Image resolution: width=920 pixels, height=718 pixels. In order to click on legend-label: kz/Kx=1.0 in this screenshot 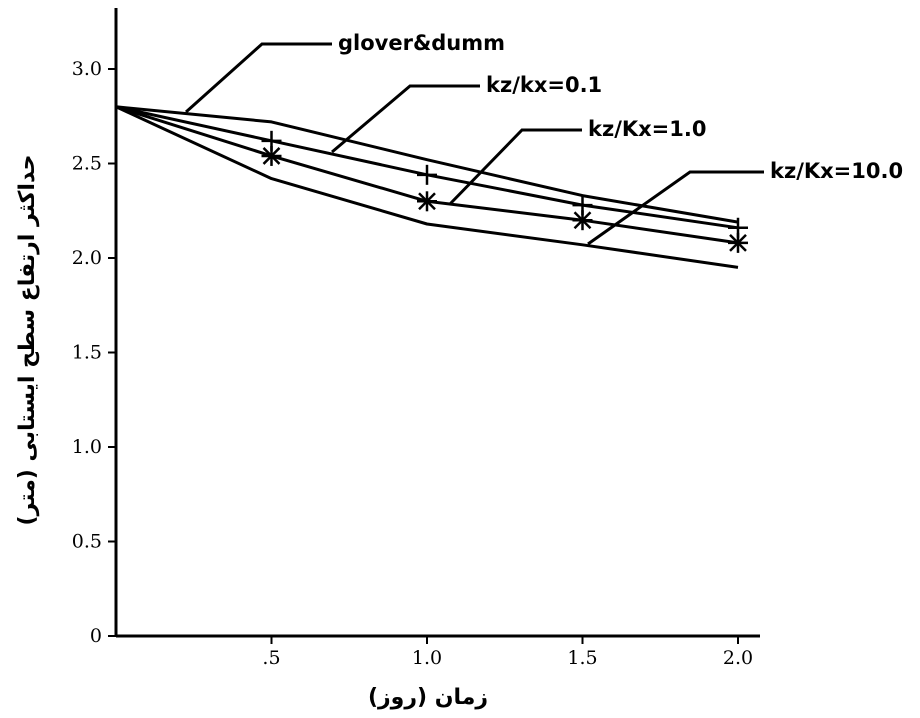, I will do `click(647, 129)`.